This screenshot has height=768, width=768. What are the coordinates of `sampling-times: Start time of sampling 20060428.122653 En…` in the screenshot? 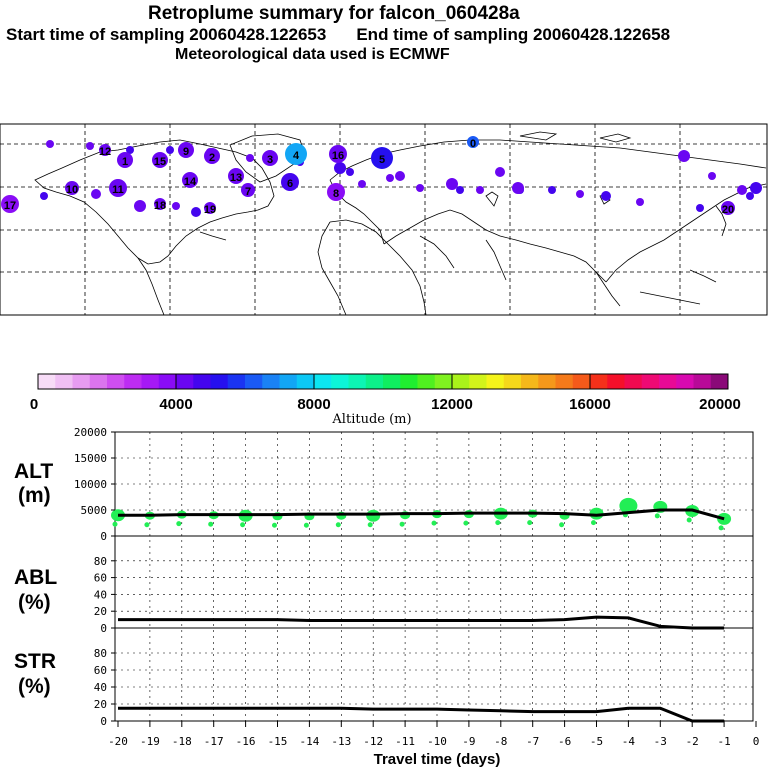 It's located at (387, 35).